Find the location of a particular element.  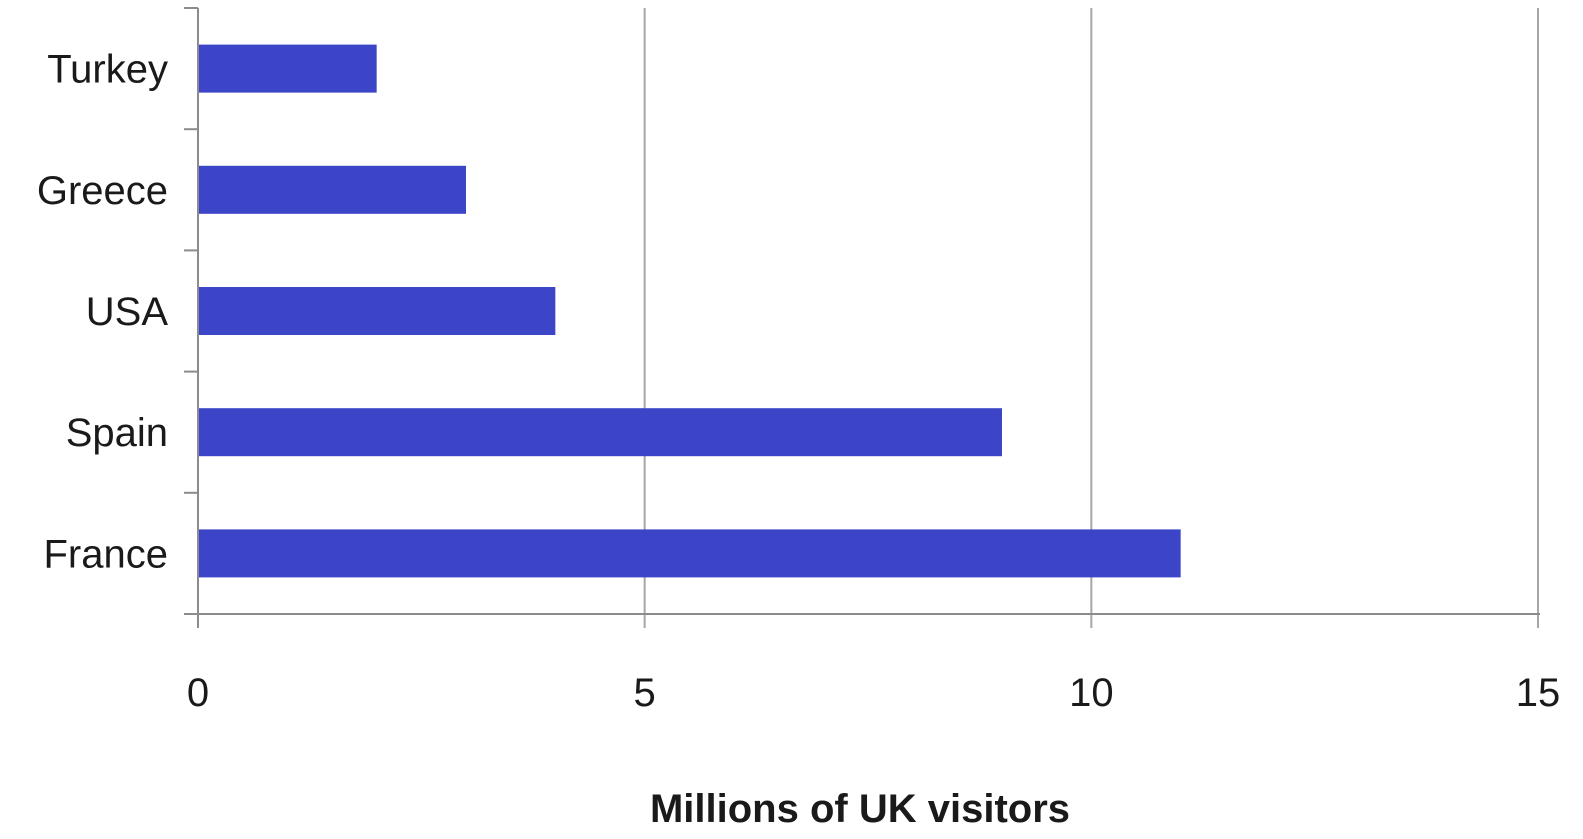

x-tick-label-10: 10 is located at coordinates (1091, 693).